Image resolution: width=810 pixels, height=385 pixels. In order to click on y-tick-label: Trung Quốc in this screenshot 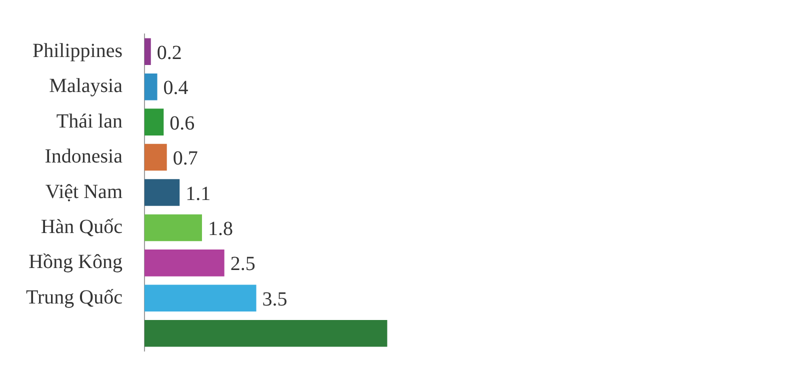, I will do `click(74, 297)`.